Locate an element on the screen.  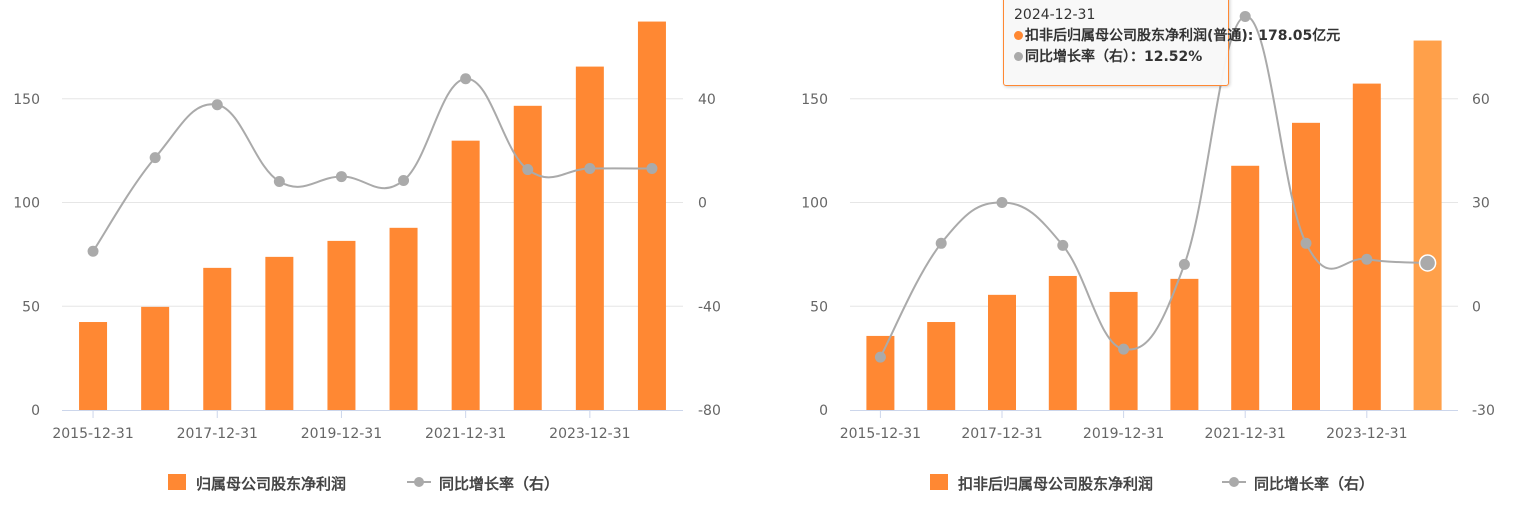
bar-series-dot-icon is located at coordinates (1018, 35).